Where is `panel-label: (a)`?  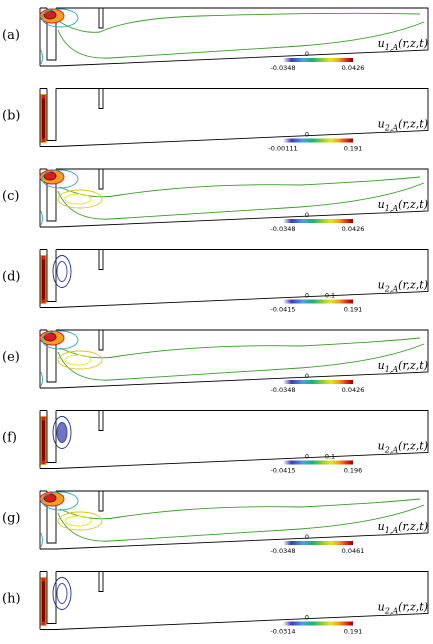 panel-label: (a) is located at coordinates (11, 35).